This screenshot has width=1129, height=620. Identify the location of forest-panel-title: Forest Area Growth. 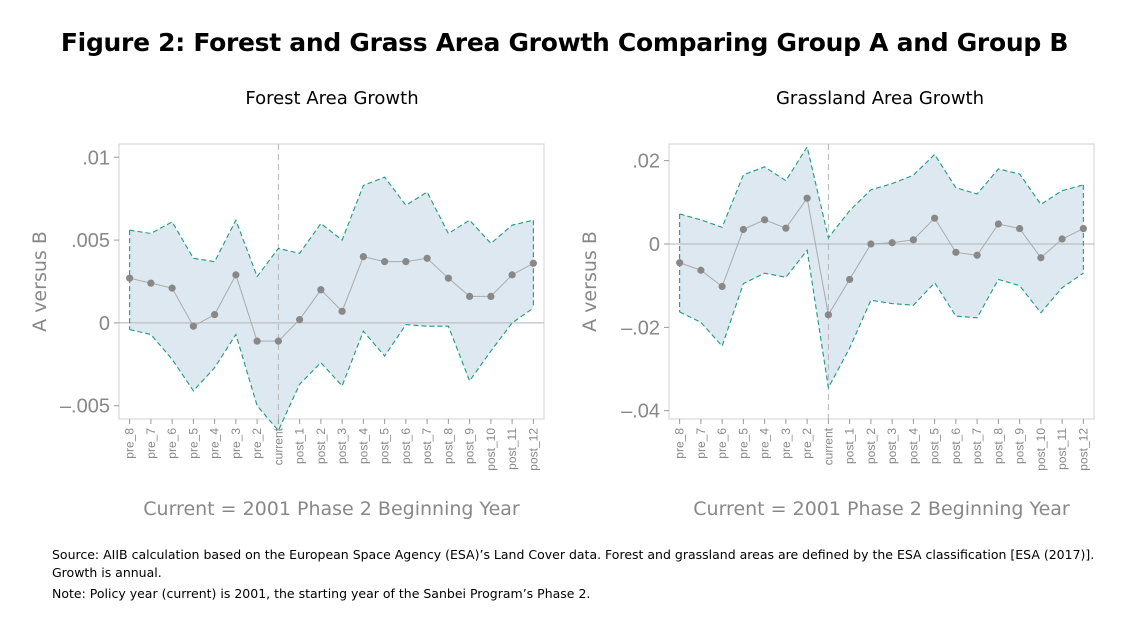
(332, 98).